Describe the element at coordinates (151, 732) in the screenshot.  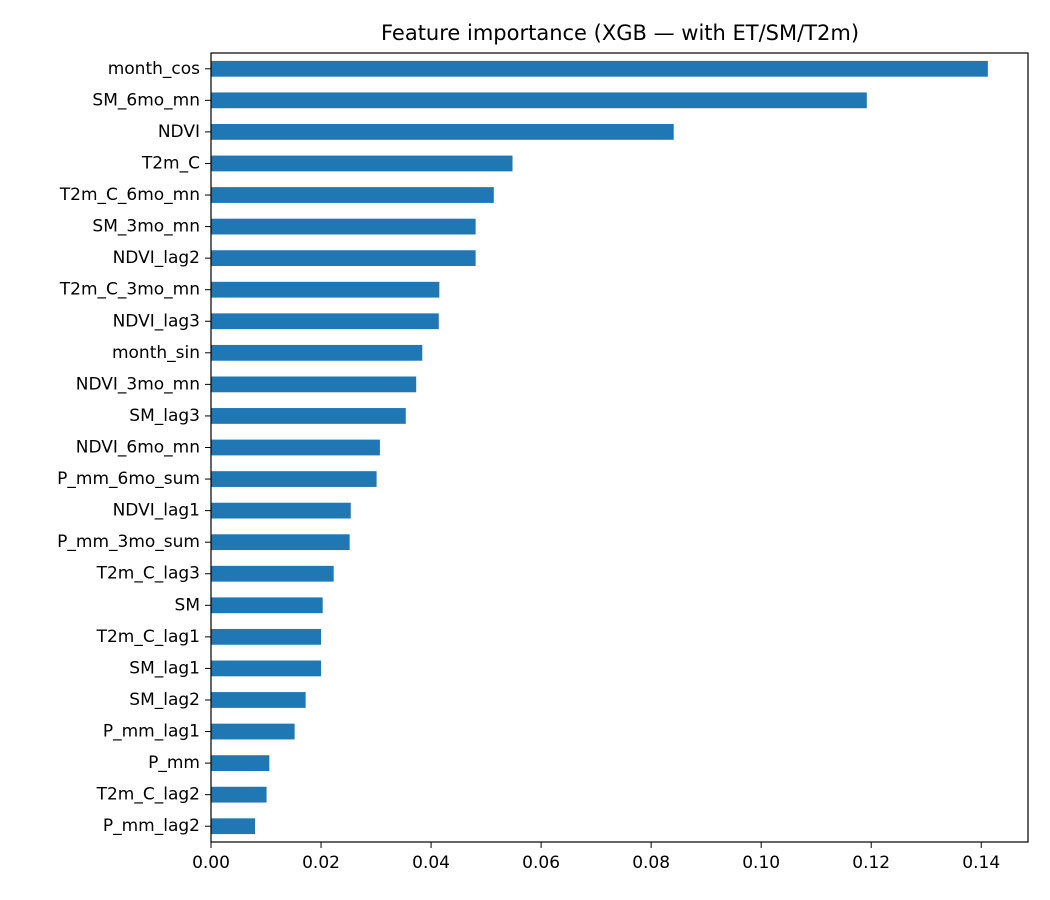
I see `y-tick-label: P_mm_lag1` at that location.